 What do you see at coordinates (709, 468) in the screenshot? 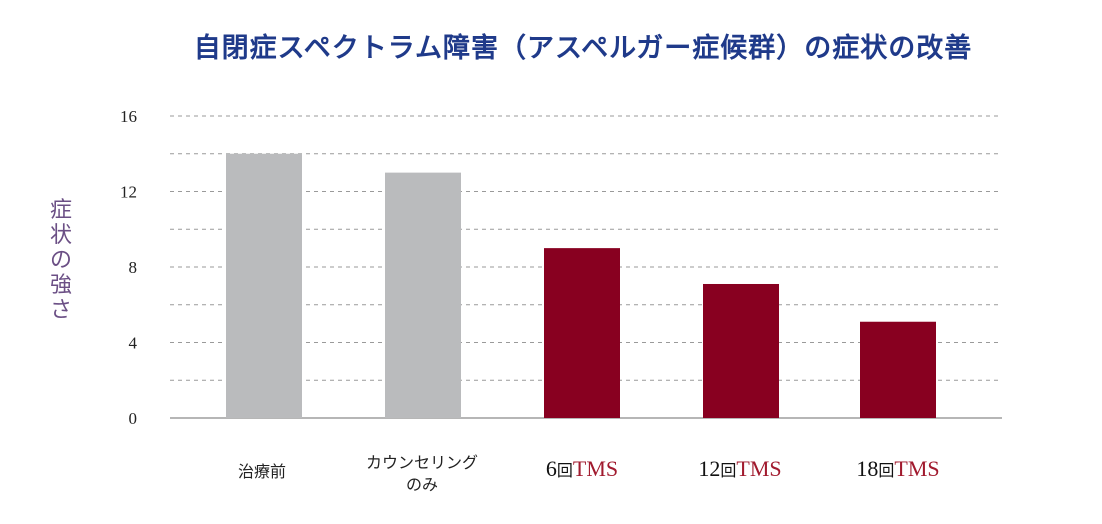
I see `tms12-count: 12` at bounding box center [709, 468].